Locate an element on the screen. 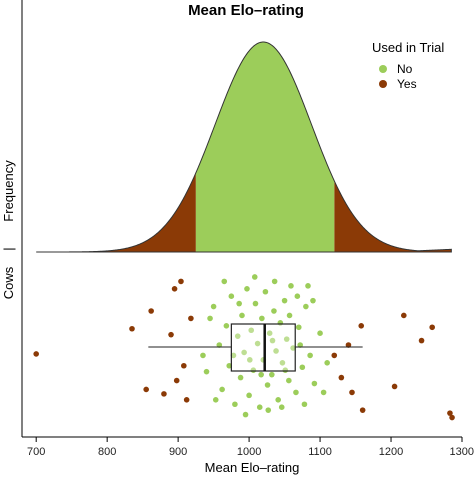  chart-title: Mean Elo–rating is located at coordinates (246, 10).